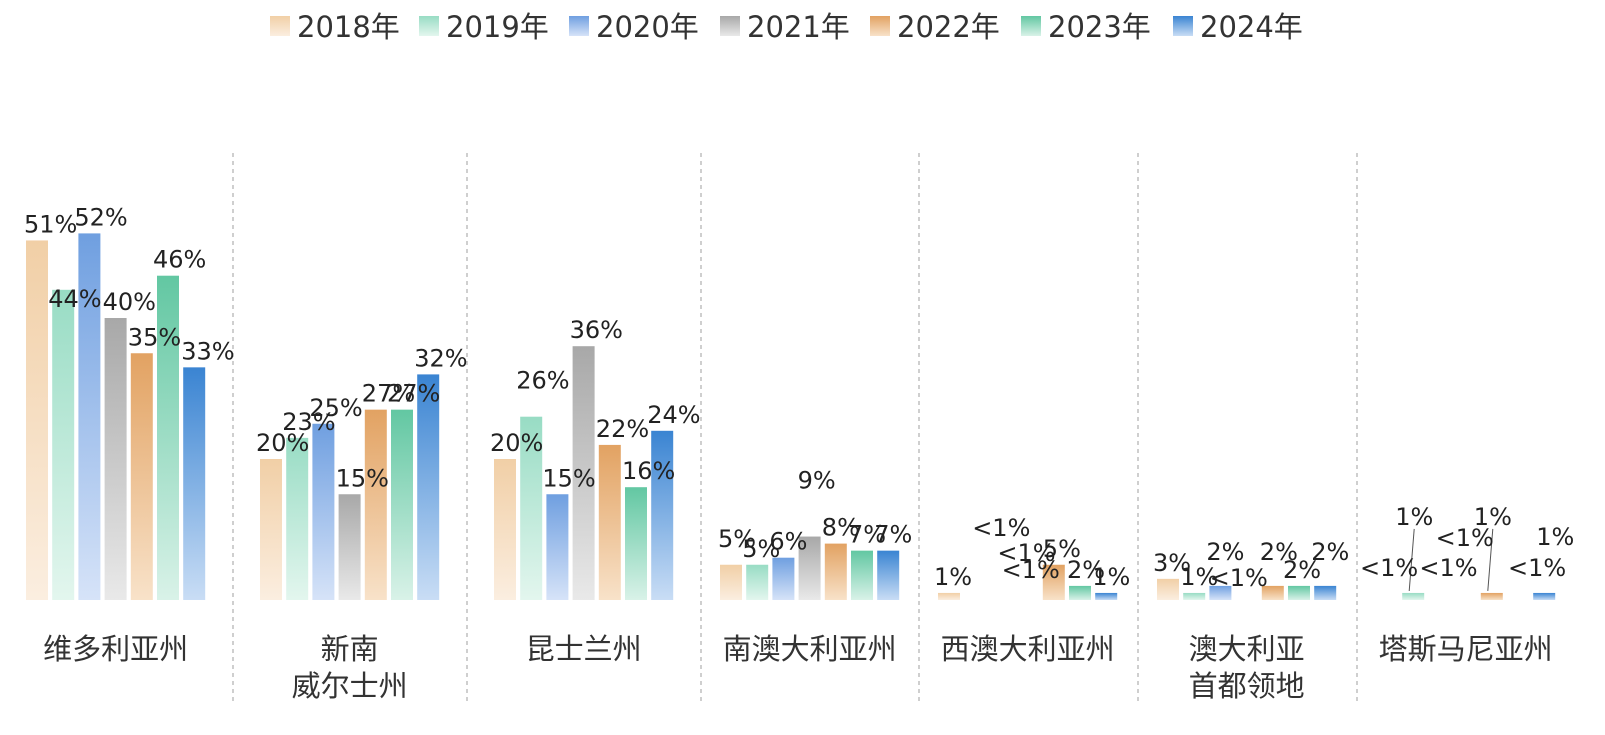  I want to click on value-label: 23%, so click(308, 422).